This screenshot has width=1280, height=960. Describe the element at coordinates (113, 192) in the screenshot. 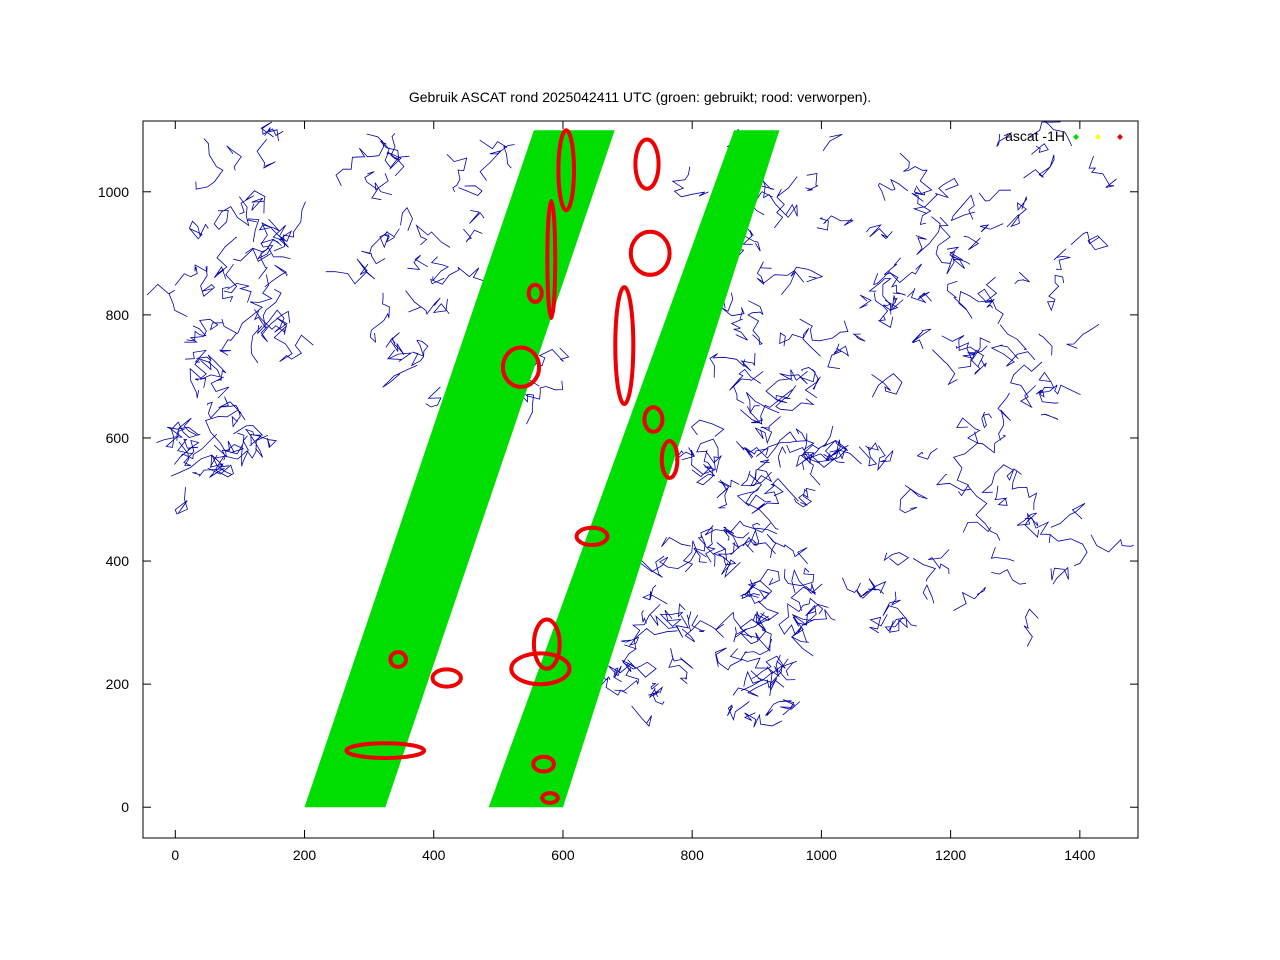

I see `y-tick-label: 1000` at that location.